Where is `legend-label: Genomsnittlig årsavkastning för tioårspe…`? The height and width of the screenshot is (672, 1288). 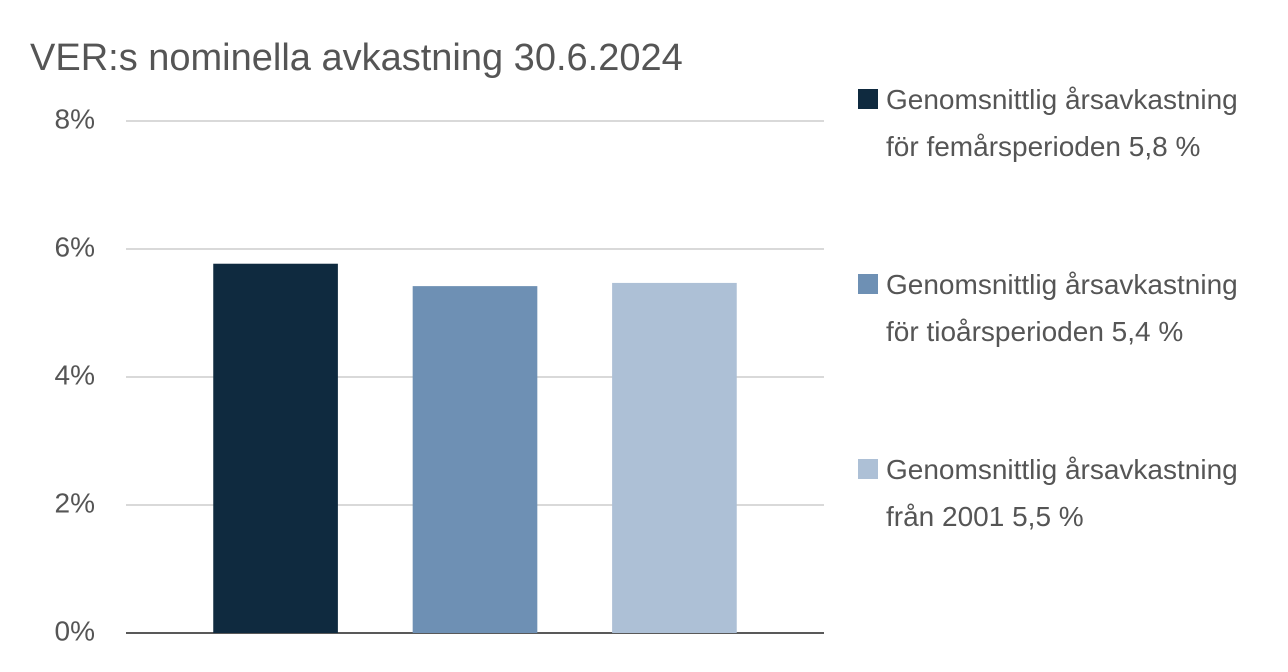
legend-label: Genomsnittlig årsavkastning för tioårspe… is located at coordinates (1062, 308).